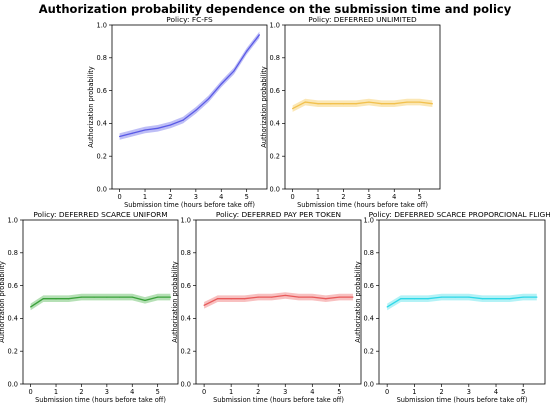  I want to click on panel-title: Policy: DEFERRED SCARCE UNIFORM, so click(100, 214).